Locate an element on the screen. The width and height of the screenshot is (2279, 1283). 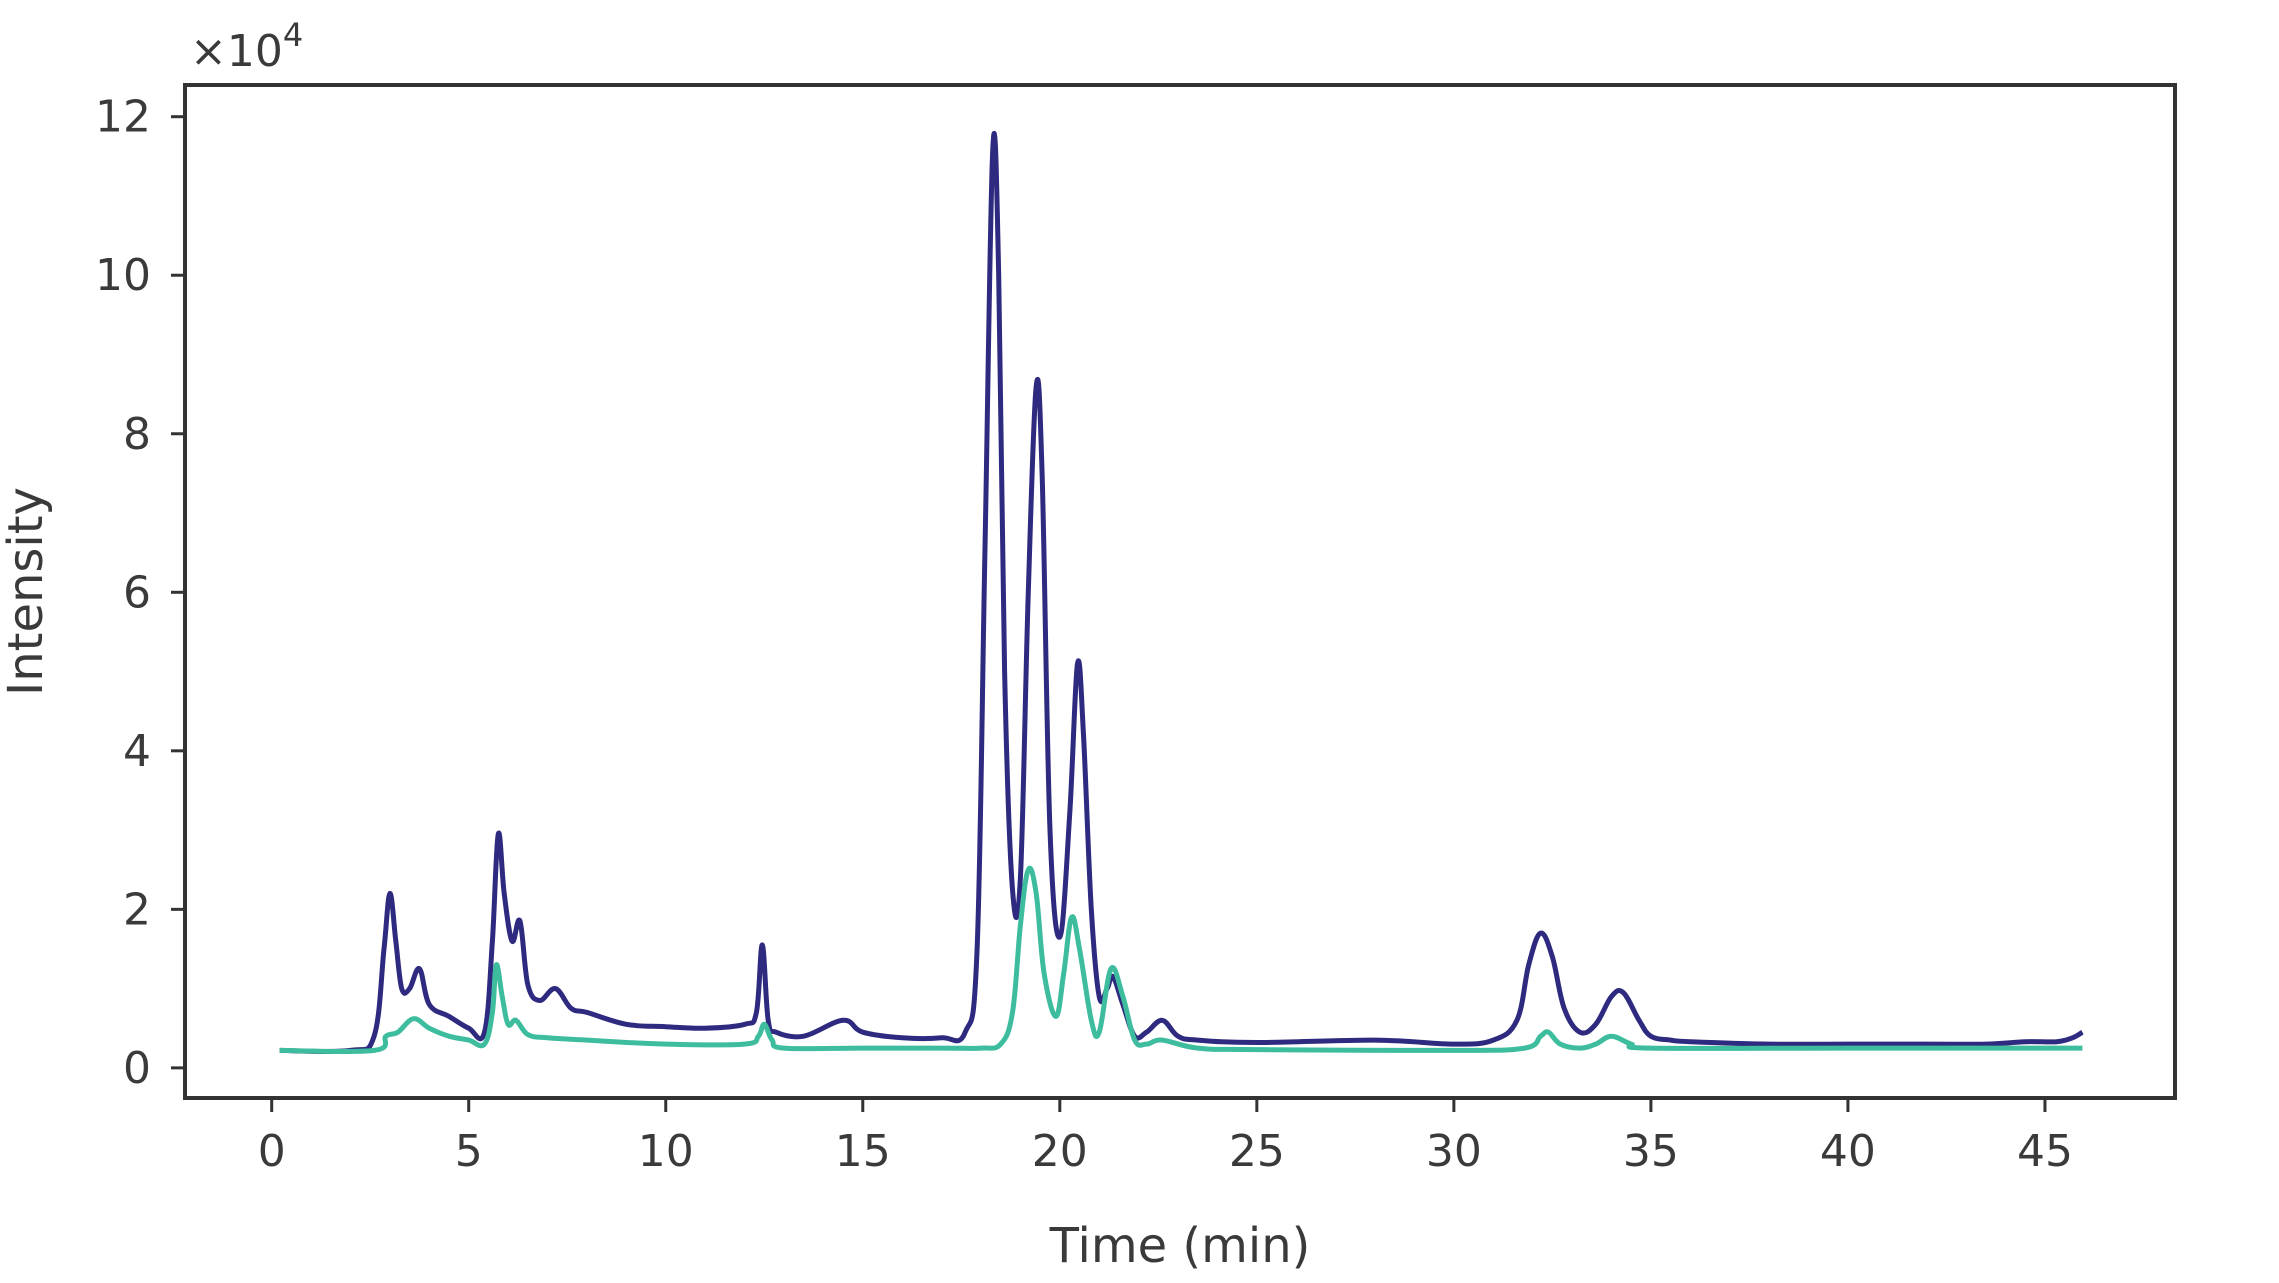
x-tick-label: 10 is located at coordinates (666, 1151).